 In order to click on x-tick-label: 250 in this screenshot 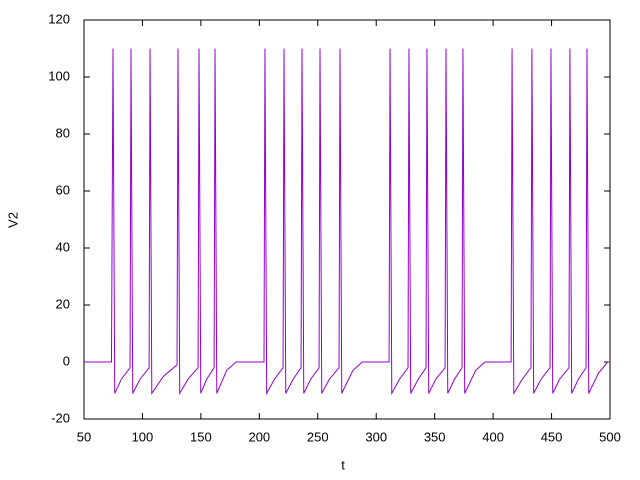, I will do `click(318, 436)`.